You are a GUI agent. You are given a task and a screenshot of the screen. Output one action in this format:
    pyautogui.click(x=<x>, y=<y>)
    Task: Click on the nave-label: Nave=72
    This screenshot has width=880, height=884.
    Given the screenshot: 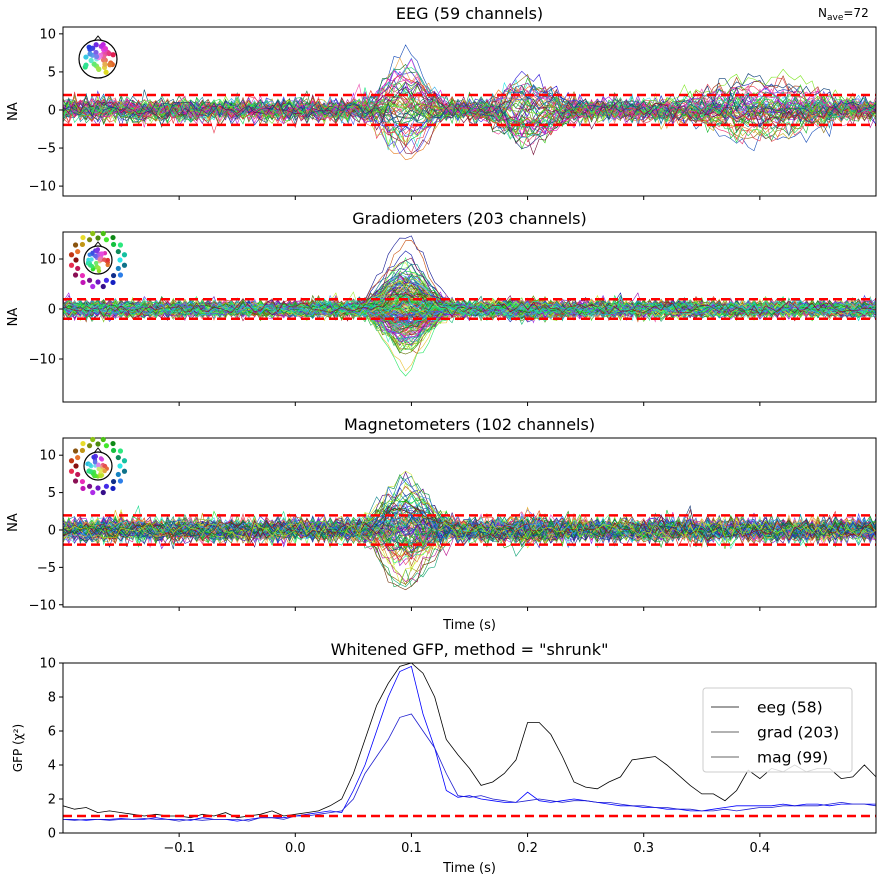 What is the action you would take?
    pyautogui.click(x=843, y=14)
    